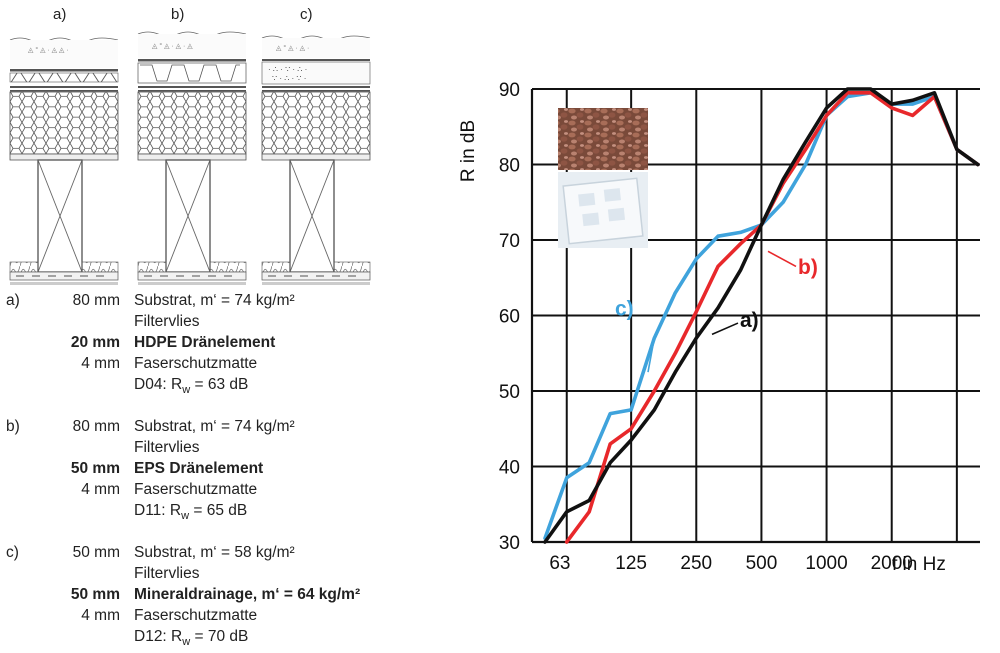 This screenshot has height=653, width=1000. I want to click on y-tick-label: 80, so click(509, 166).